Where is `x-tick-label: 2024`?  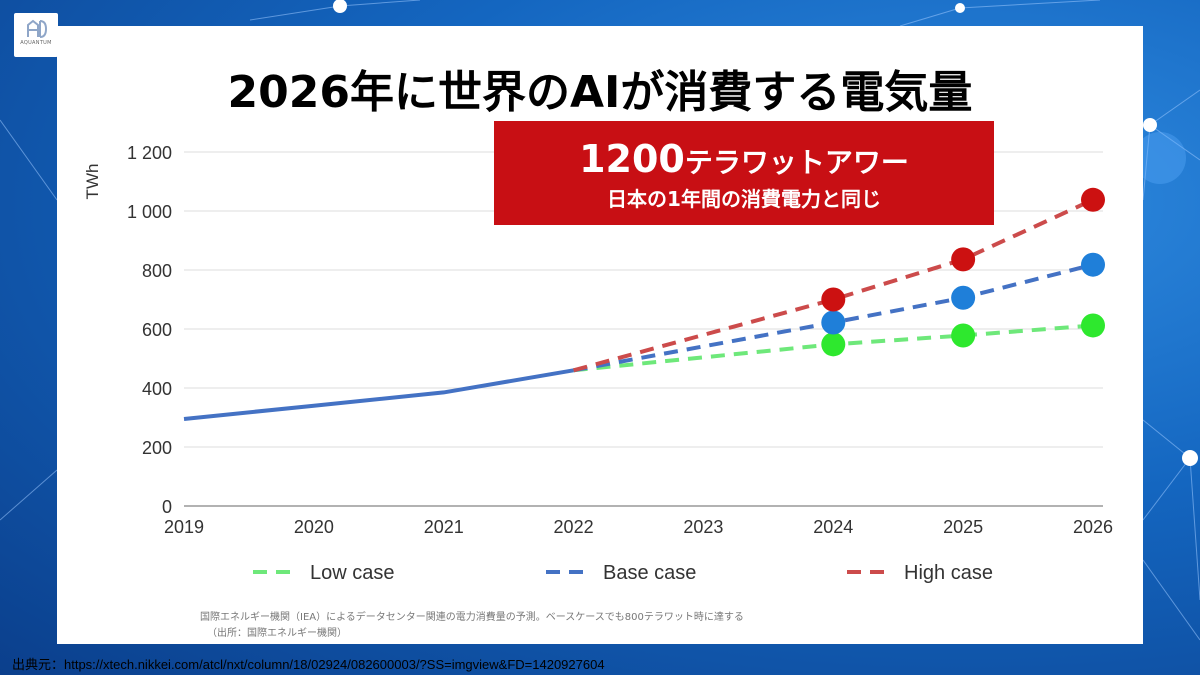 x-tick-label: 2024 is located at coordinates (833, 527).